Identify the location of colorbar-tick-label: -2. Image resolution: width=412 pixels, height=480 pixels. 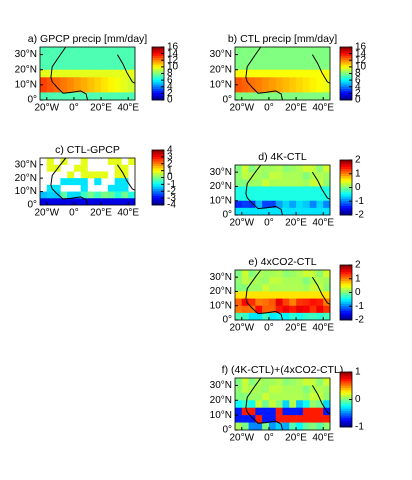
(171, 191).